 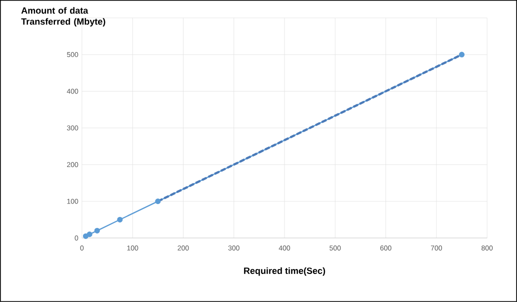 I want to click on x-axis-title: Required time(Sec), so click(x=285, y=271).